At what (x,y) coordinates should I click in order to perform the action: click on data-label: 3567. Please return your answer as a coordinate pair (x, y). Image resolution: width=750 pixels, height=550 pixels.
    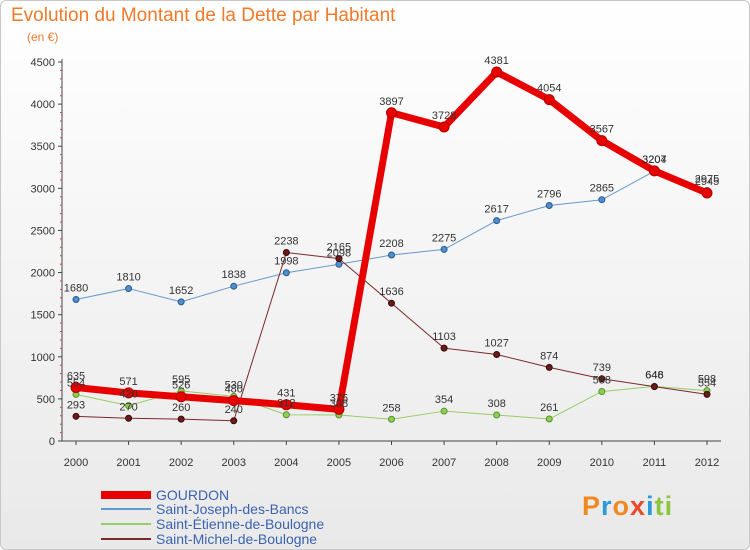
    Looking at the image, I should click on (602, 130).